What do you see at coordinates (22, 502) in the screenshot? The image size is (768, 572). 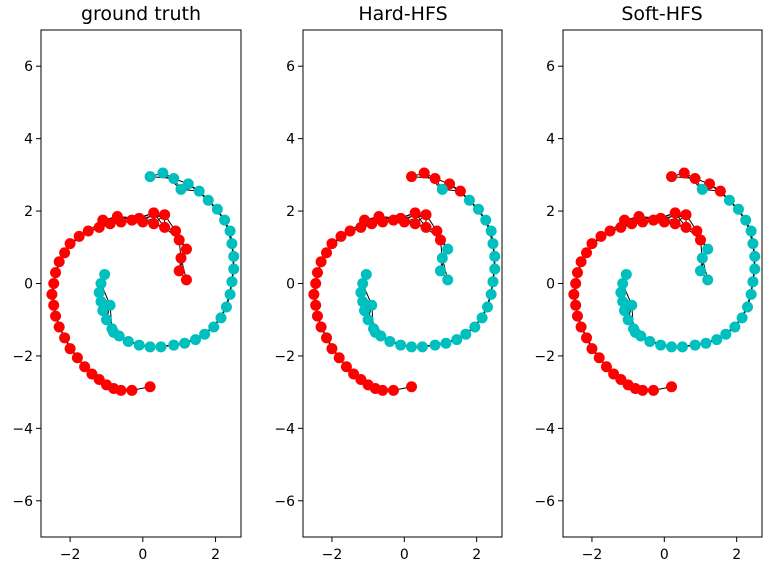 I see `y-tick-label: −6` at bounding box center [22, 502].